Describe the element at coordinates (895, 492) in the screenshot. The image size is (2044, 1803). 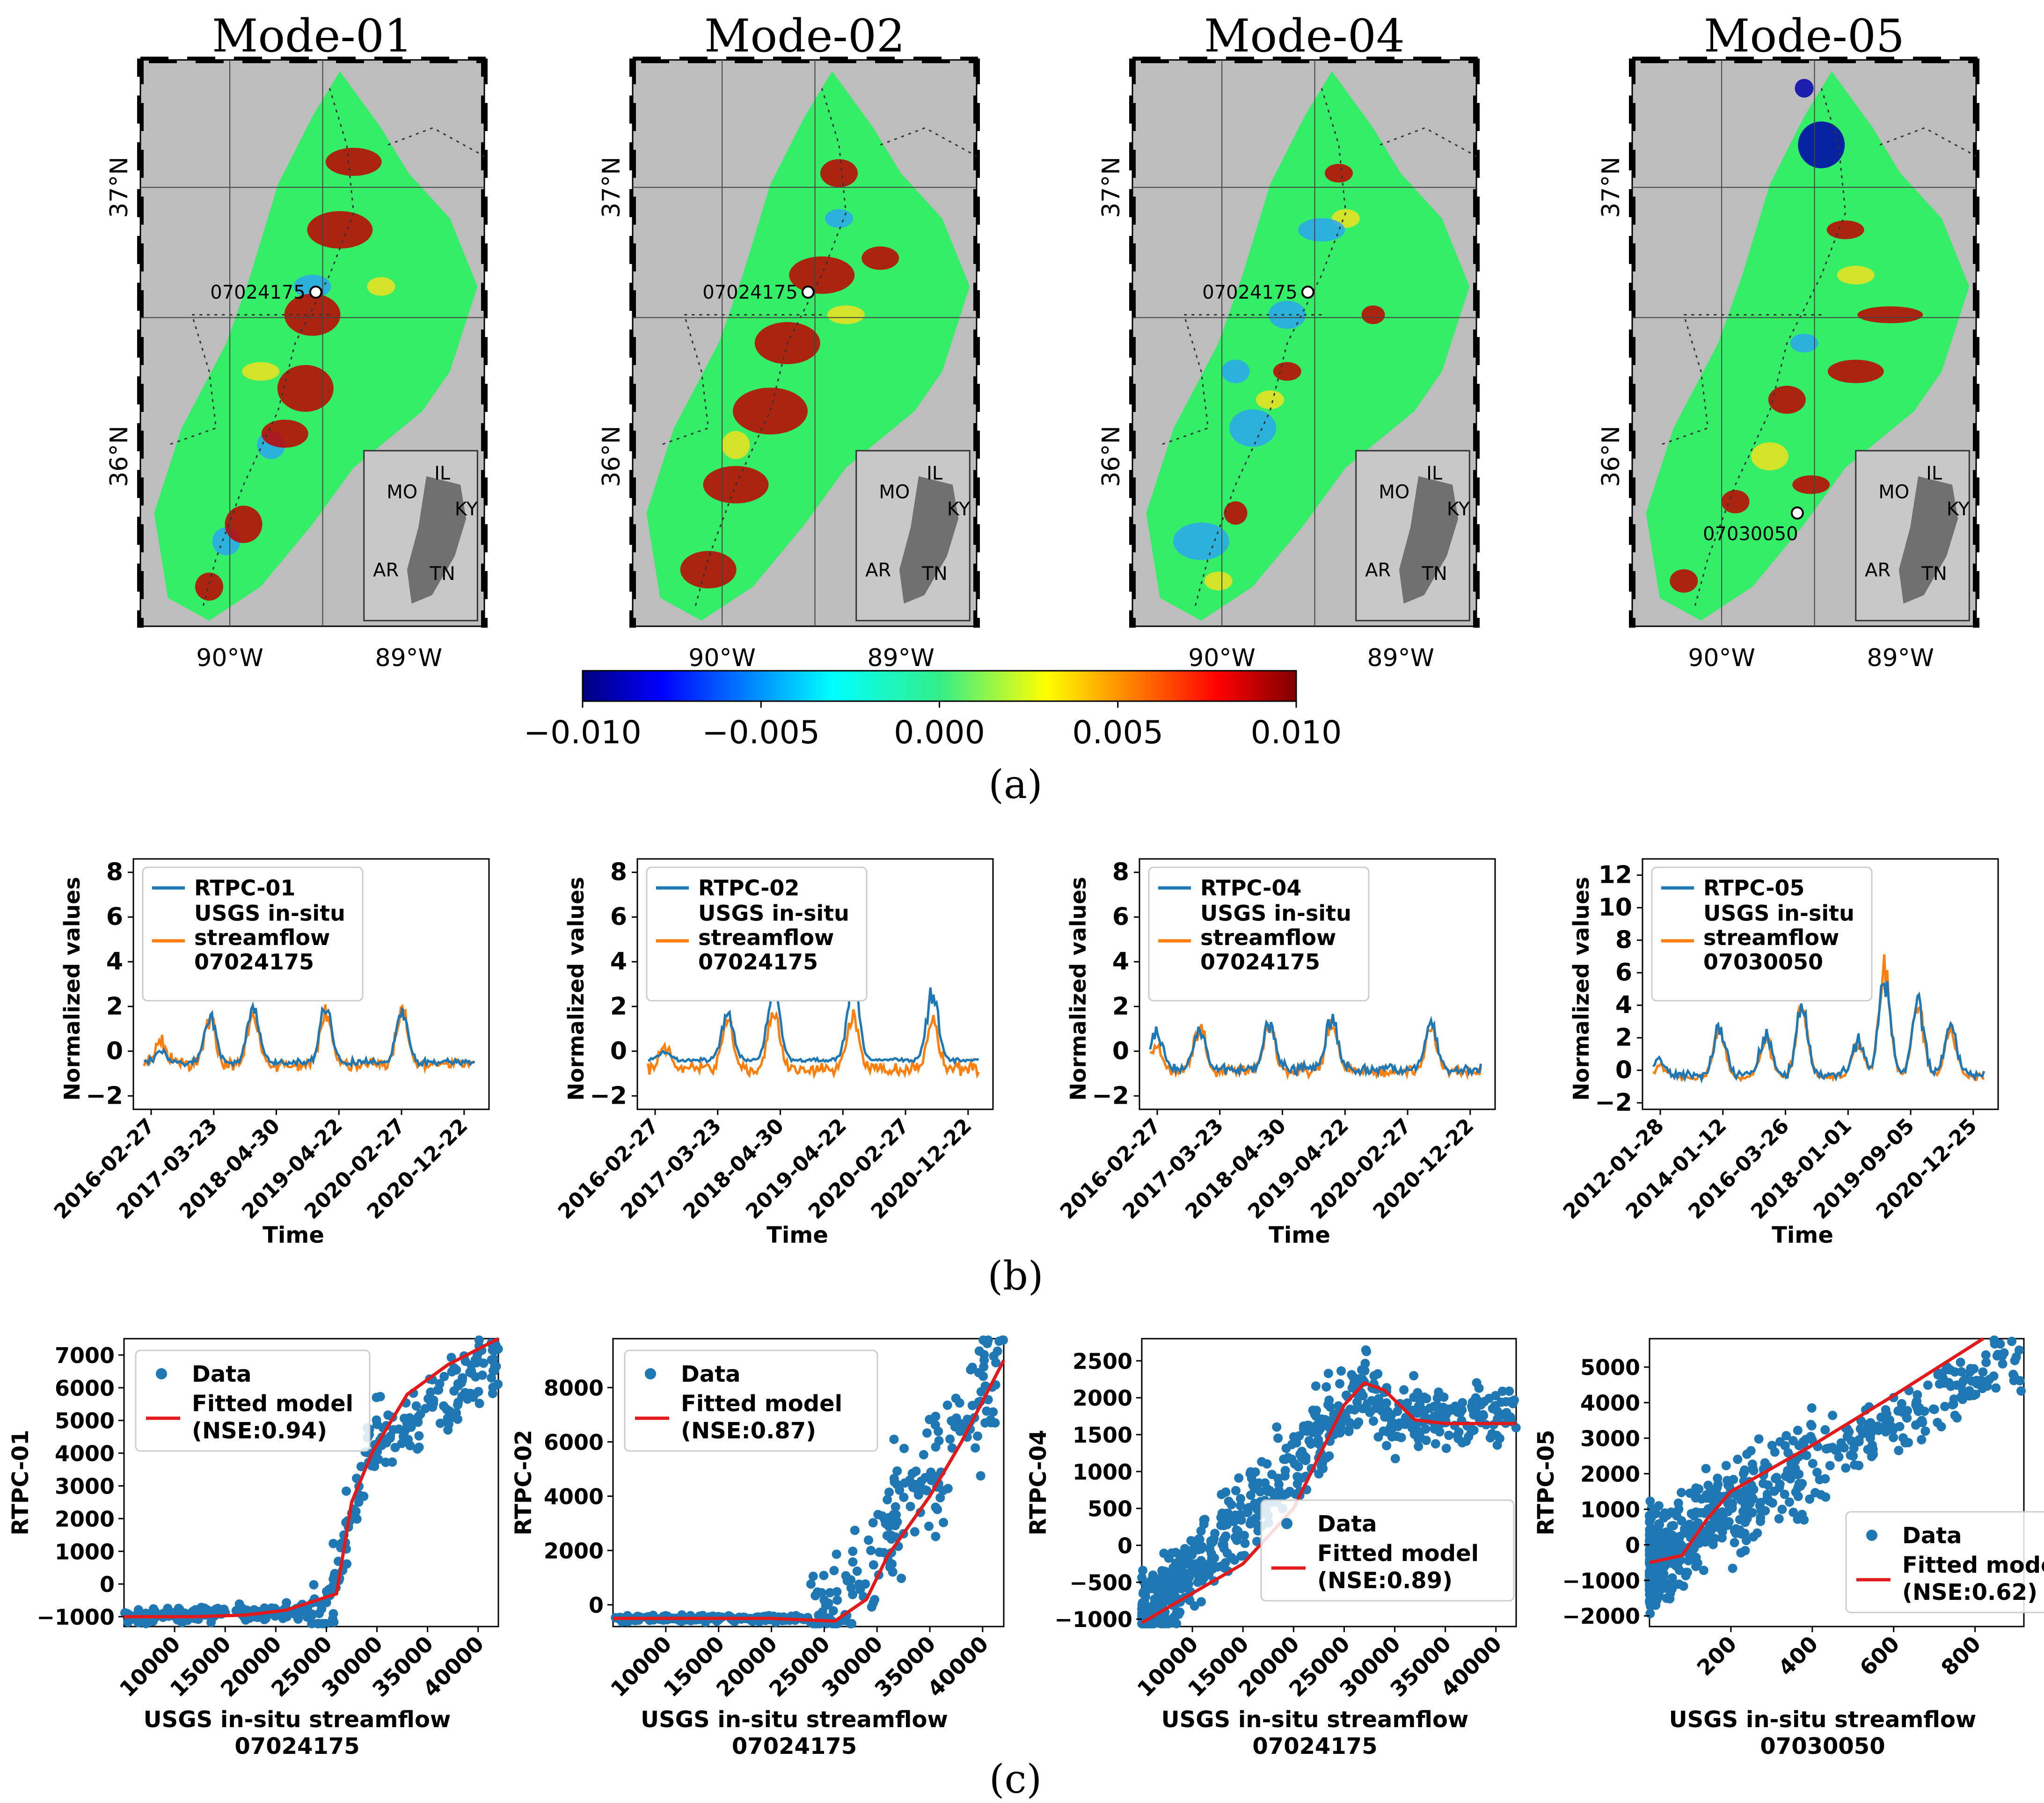
I see `inset-state-label: MO` at that location.